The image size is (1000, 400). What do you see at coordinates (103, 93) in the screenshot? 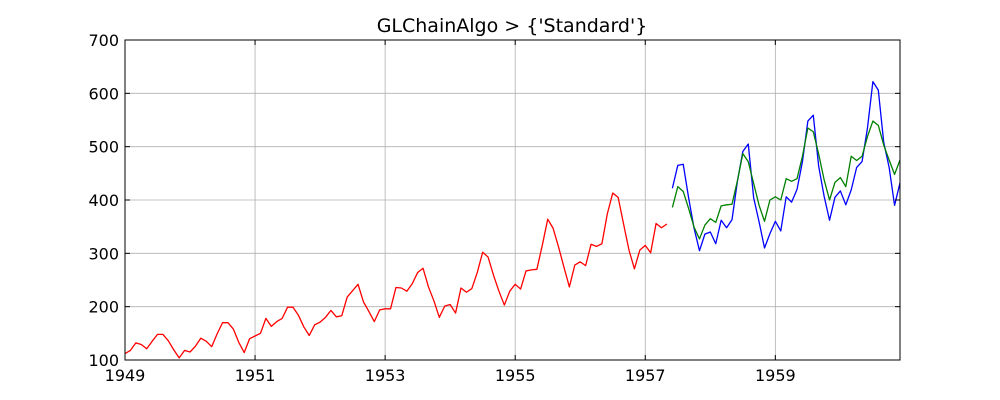
I see `y-tick-label: 600` at bounding box center [103, 93].